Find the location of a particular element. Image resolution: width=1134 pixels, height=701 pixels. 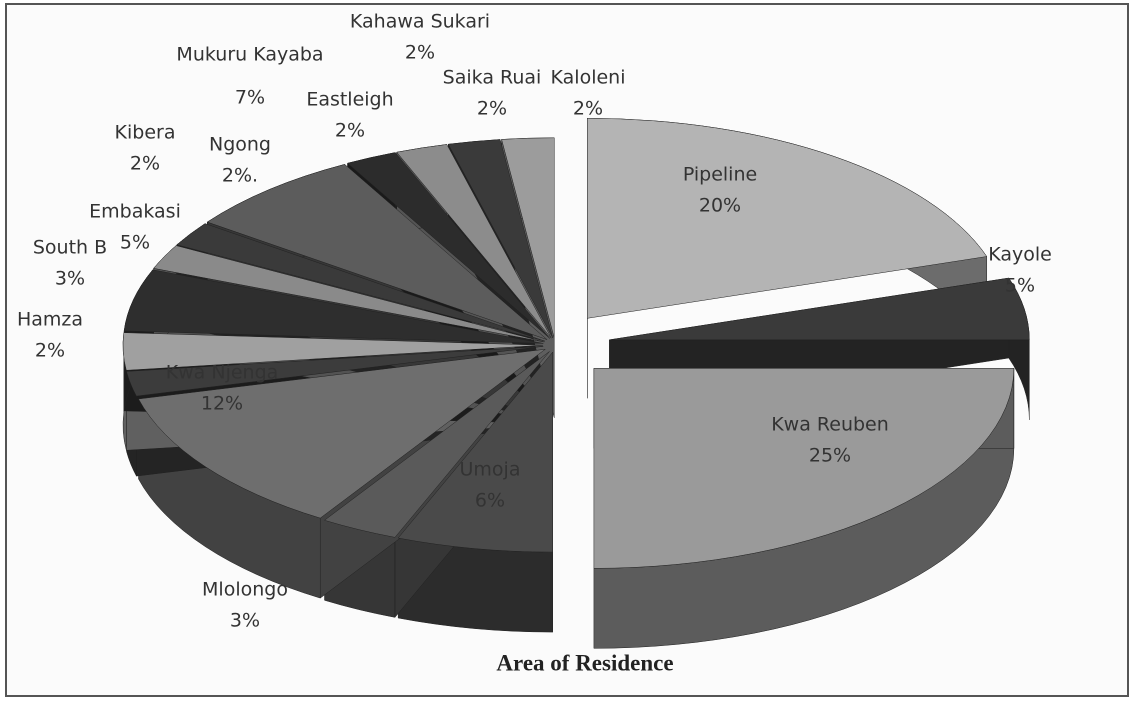

slice-value-label: 7% is located at coordinates (250, 98).